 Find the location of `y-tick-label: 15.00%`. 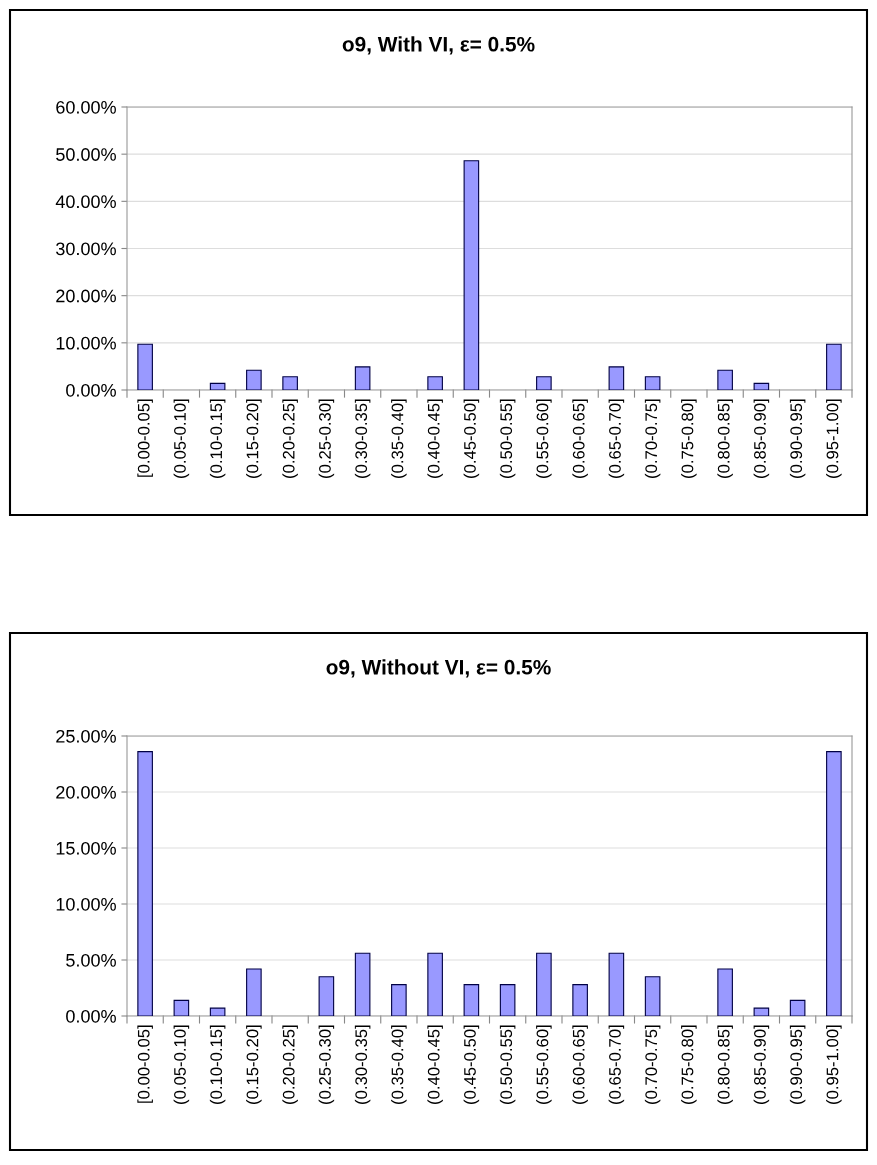

y-tick-label: 15.00% is located at coordinates (86, 848).